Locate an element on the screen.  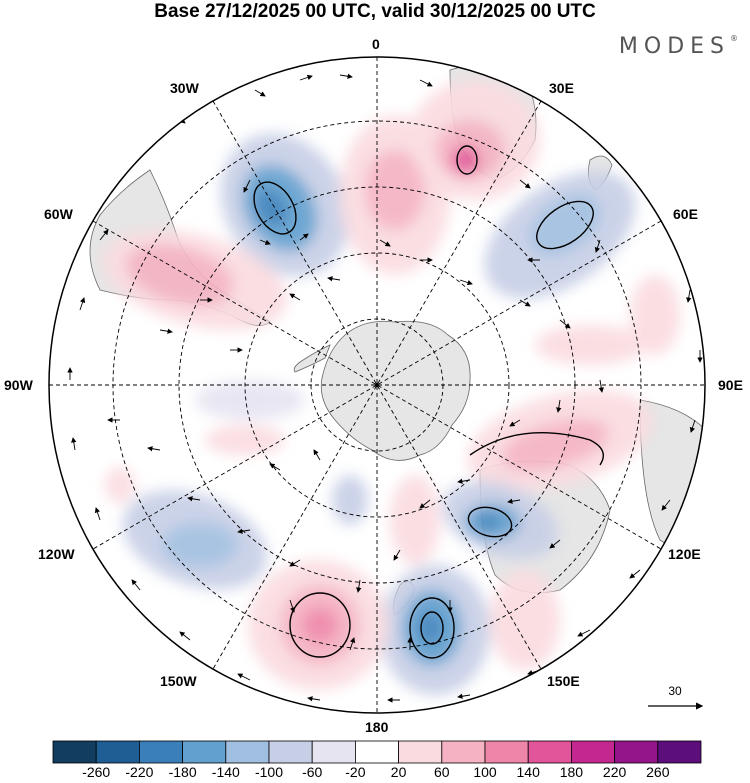
lon-label-150w: 150W is located at coordinates (178, 681).